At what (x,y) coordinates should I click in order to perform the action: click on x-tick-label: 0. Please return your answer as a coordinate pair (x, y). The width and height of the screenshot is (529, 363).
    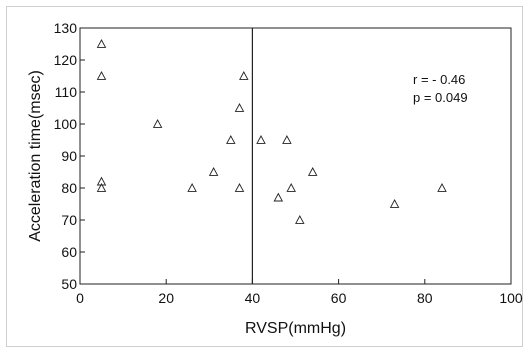
    Looking at the image, I should click on (80, 298).